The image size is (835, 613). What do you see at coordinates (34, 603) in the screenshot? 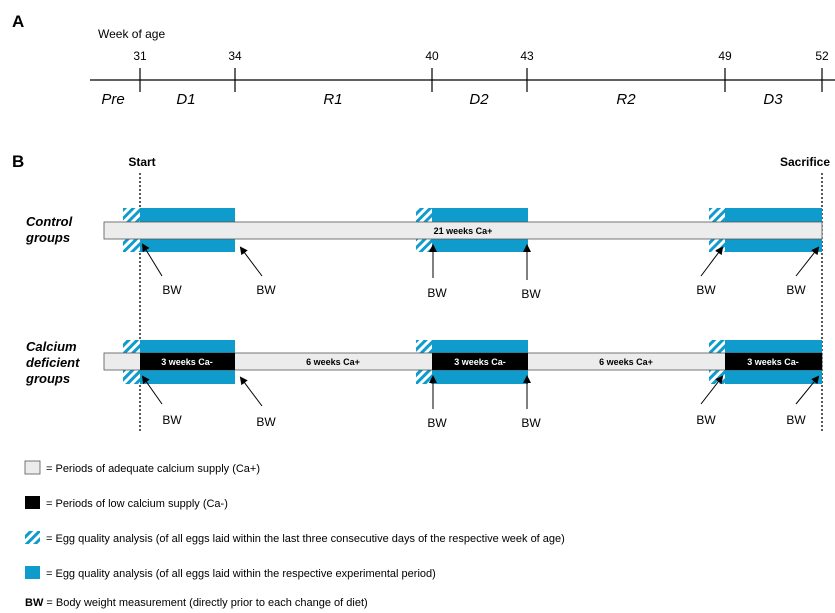
I see `legend-bw-key: BW` at bounding box center [34, 603].